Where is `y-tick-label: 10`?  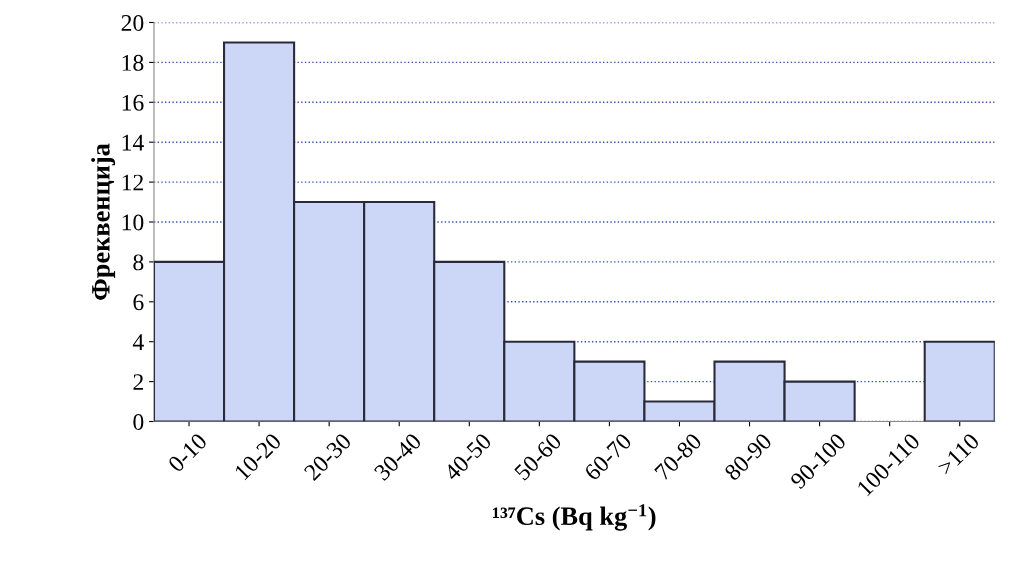 y-tick-label: 10 is located at coordinates (133, 222).